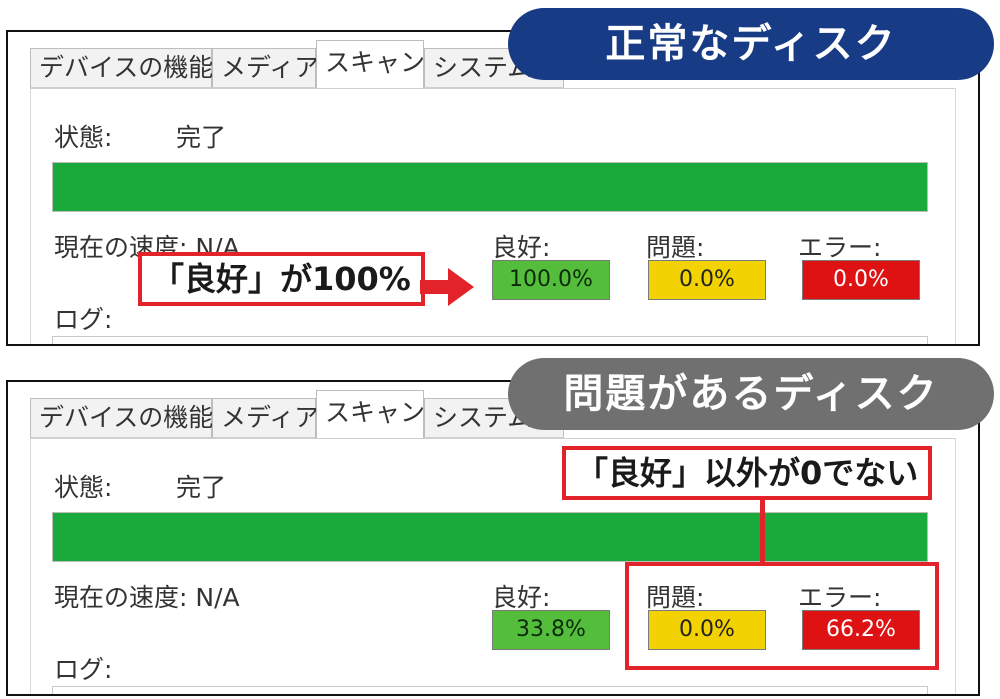 This screenshot has height=699, width=1000. I want to click on callout-connector-line, so click(762, 531).